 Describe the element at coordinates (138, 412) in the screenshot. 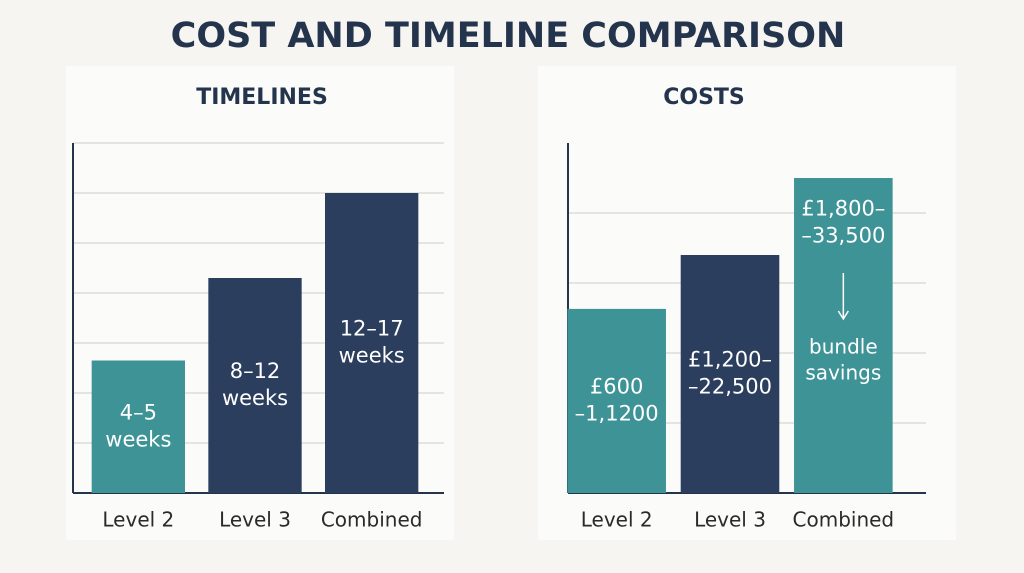

I see `value-label: 4–5` at that location.